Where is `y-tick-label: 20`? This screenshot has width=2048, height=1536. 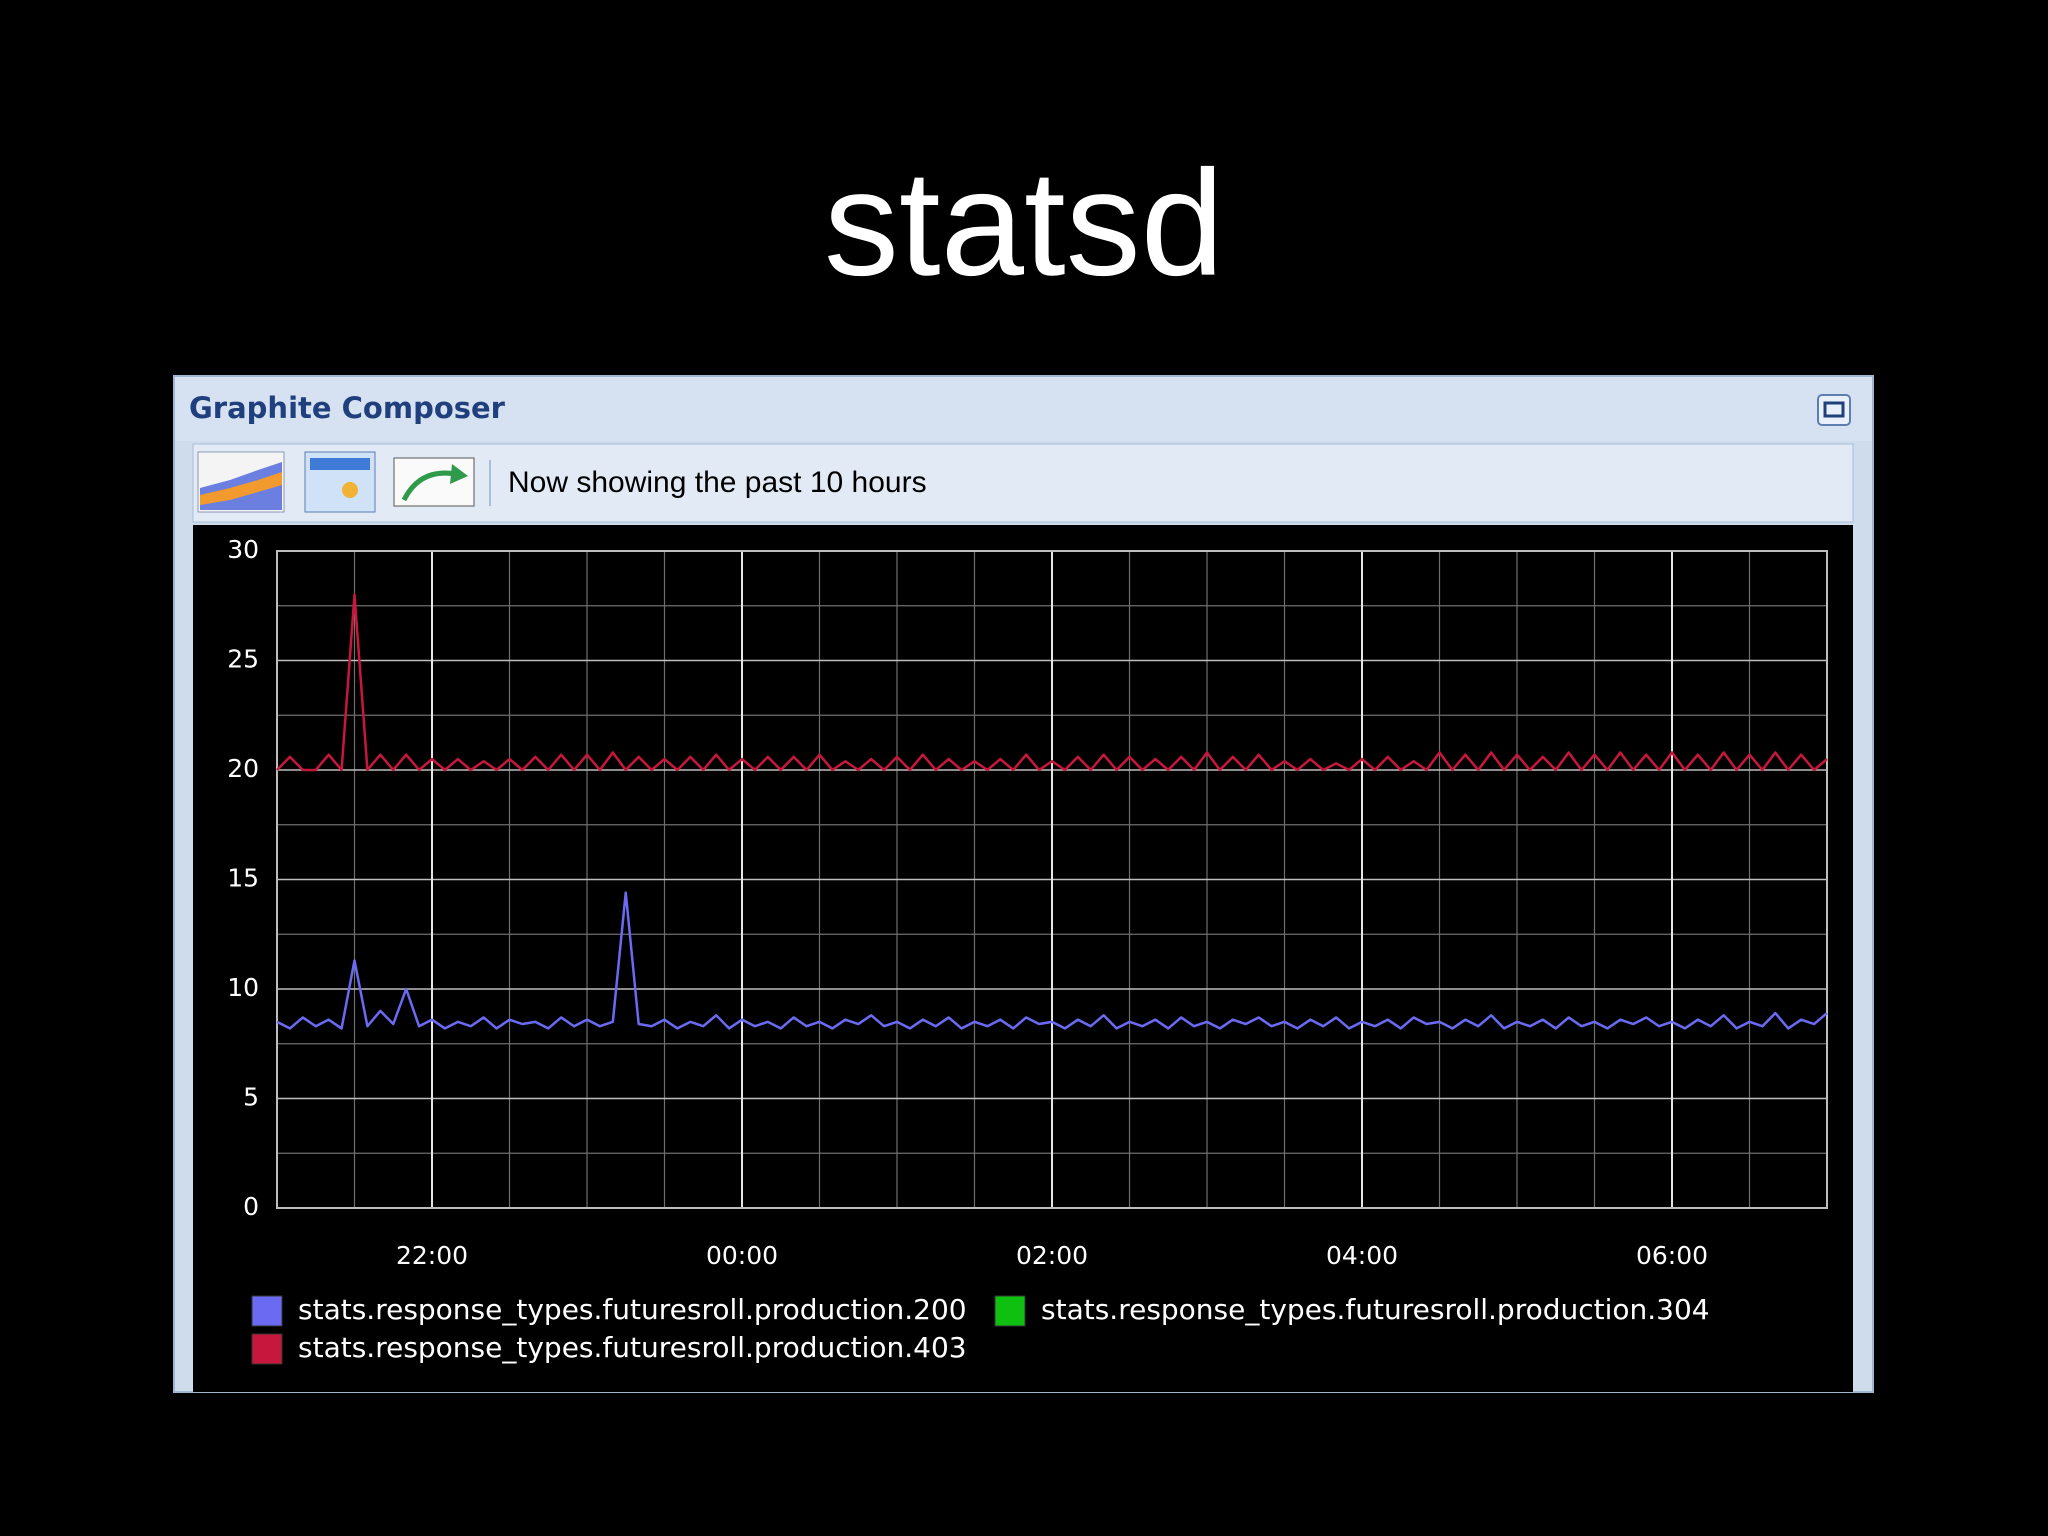 y-tick-label: 20 is located at coordinates (243, 768).